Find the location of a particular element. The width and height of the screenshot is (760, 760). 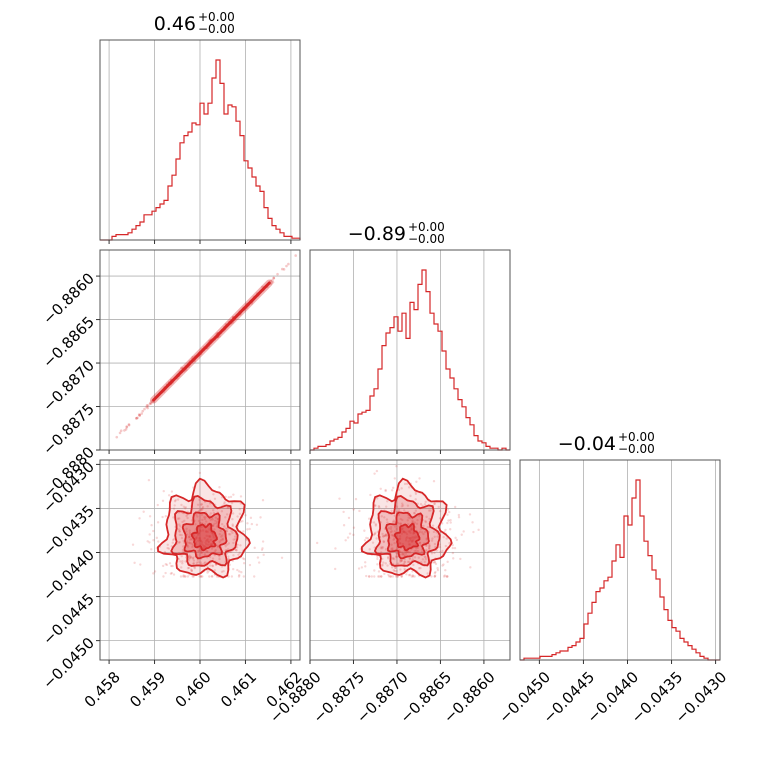

param-title: −0.04 +0.00−0.00 is located at coordinates (606, 443).